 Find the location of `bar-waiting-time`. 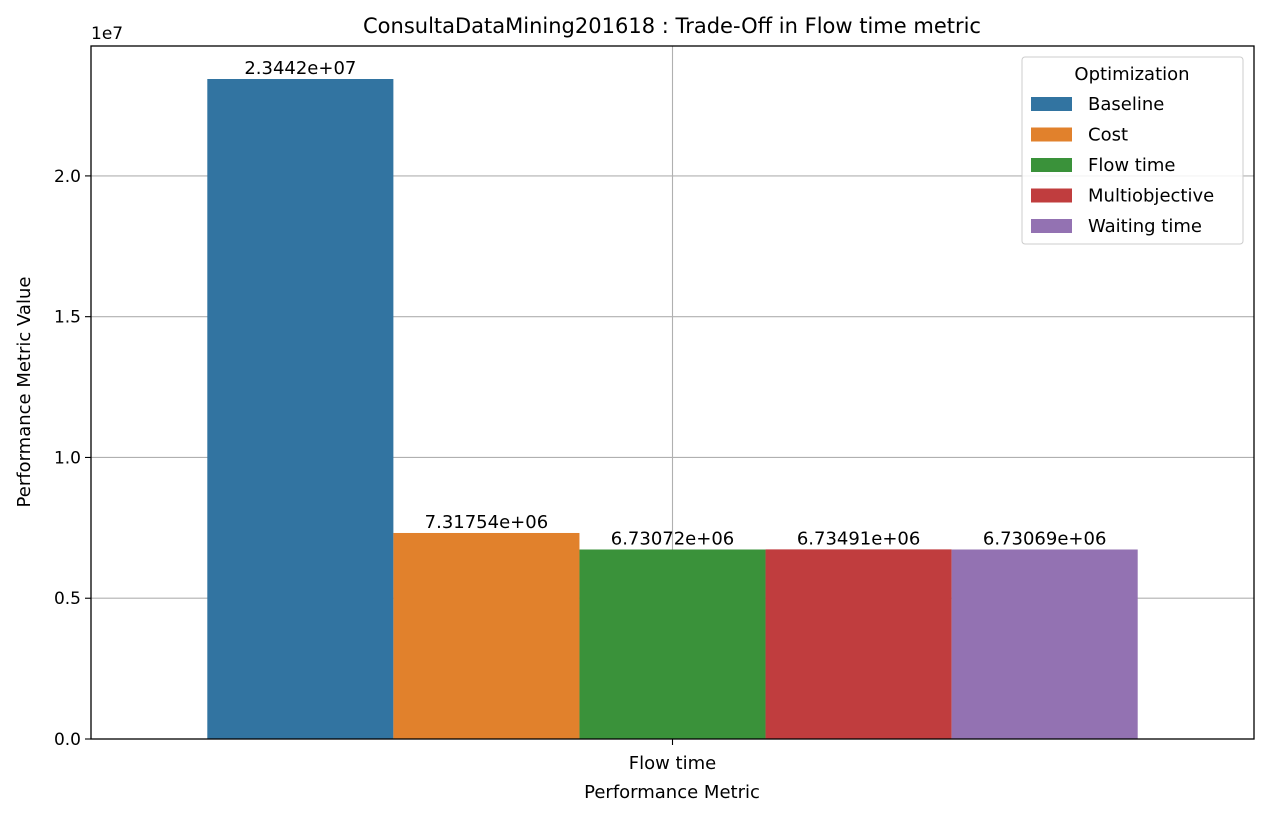

bar-waiting-time is located at coordinates (1044, 644).